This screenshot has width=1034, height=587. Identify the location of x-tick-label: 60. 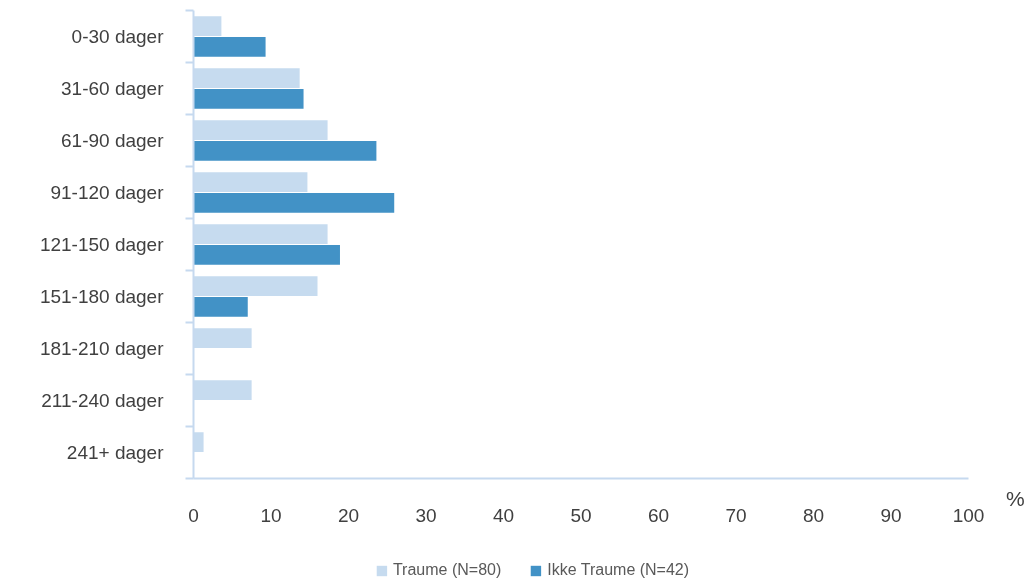
(658, 515).